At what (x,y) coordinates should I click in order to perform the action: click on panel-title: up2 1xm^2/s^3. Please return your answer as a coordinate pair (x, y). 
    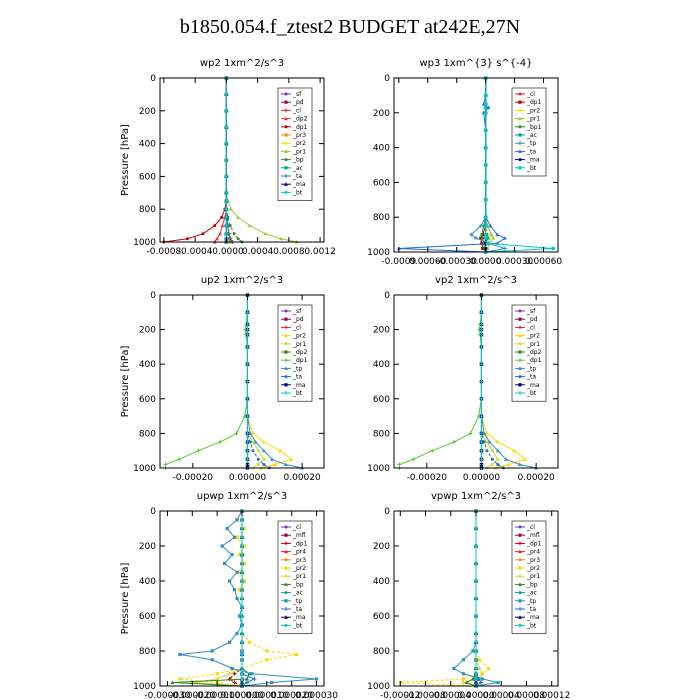
    Looking at the image, I should click on (242, 280).